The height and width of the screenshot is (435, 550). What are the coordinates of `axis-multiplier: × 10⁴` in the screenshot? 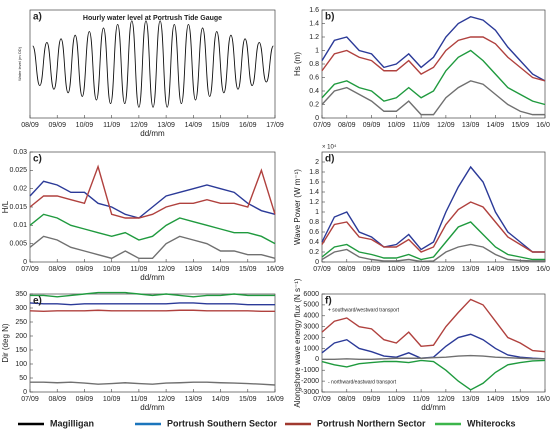 It's located at (329, 147).